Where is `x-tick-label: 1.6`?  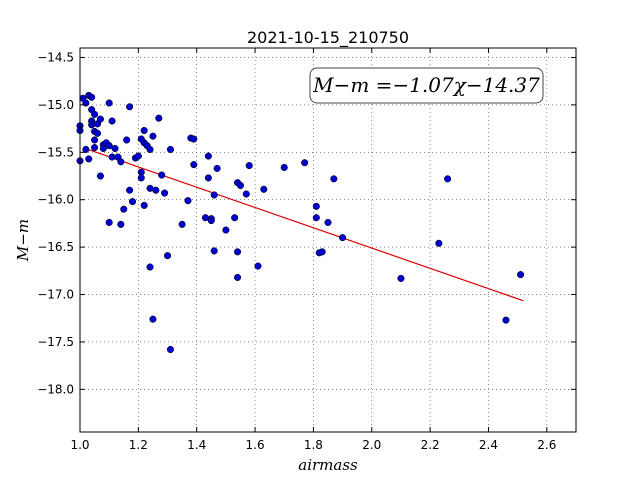
x-tick-label: 1.6 is located at coordinates (255, 445).